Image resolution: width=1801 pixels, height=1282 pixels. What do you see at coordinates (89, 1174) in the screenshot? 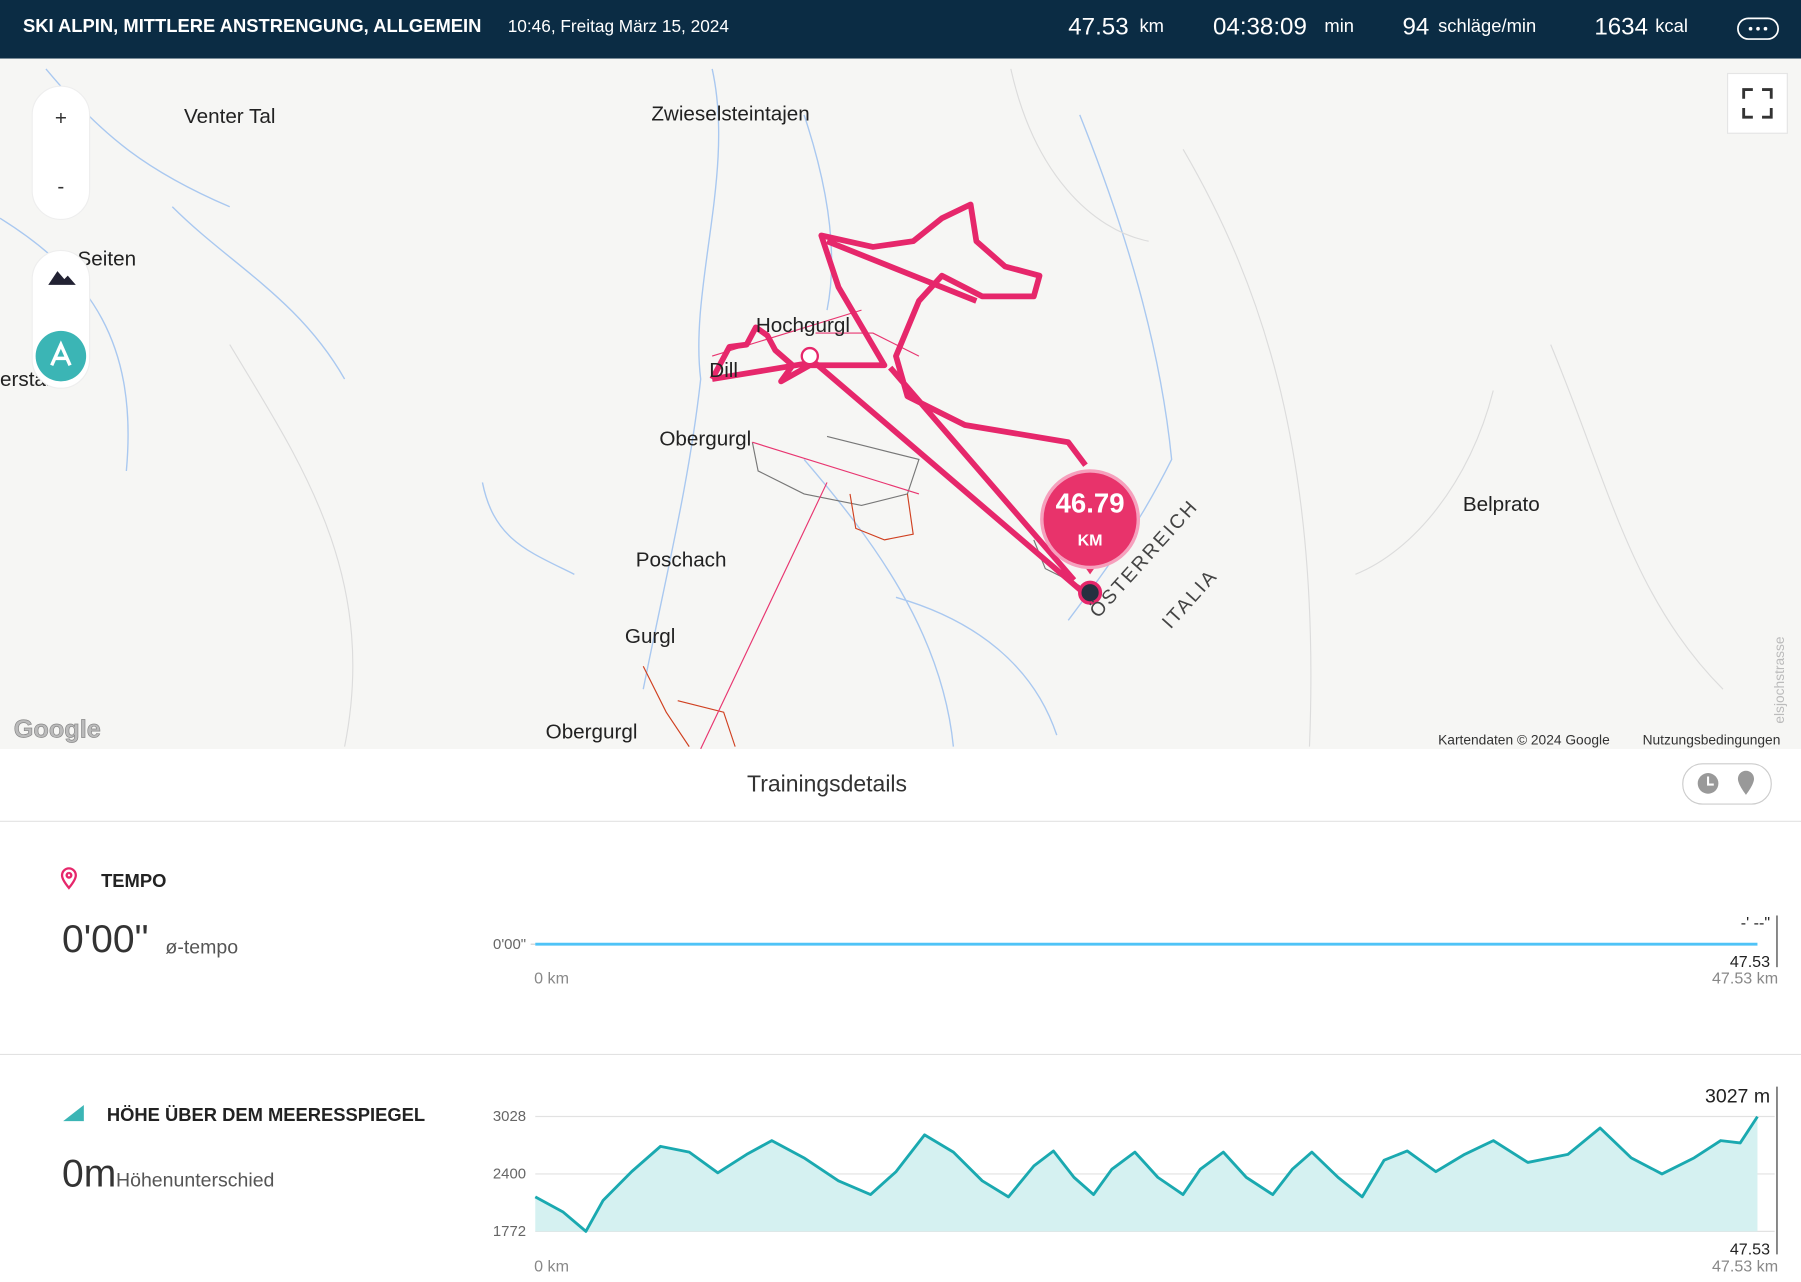
I see `metric-value: 0m` at bounding box center [89, 1174].